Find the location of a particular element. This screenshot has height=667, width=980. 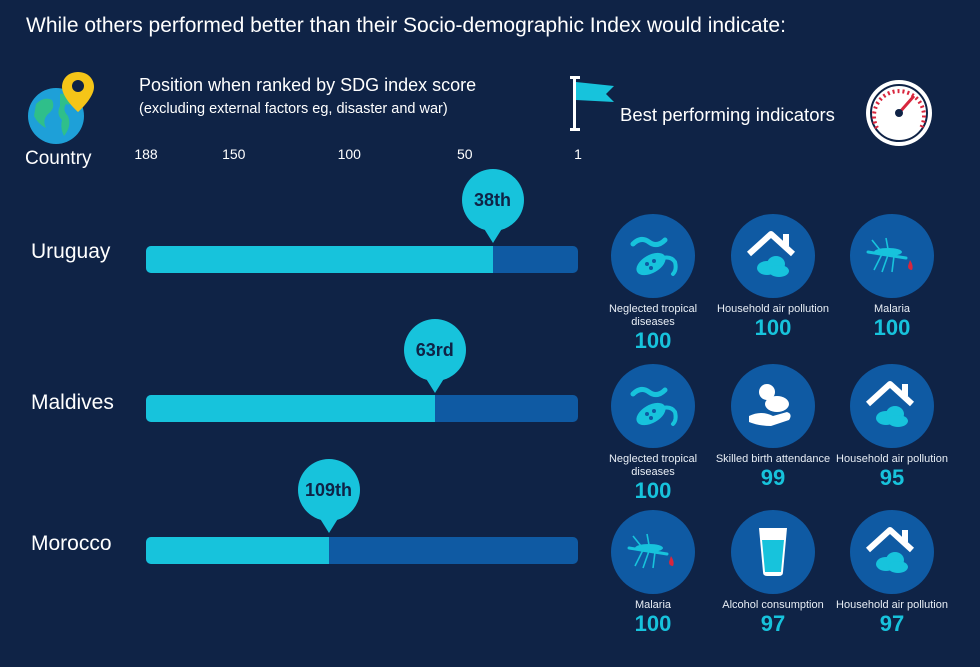

indicator-item: Household air pollution 95 is located at coordinates (892, 427).